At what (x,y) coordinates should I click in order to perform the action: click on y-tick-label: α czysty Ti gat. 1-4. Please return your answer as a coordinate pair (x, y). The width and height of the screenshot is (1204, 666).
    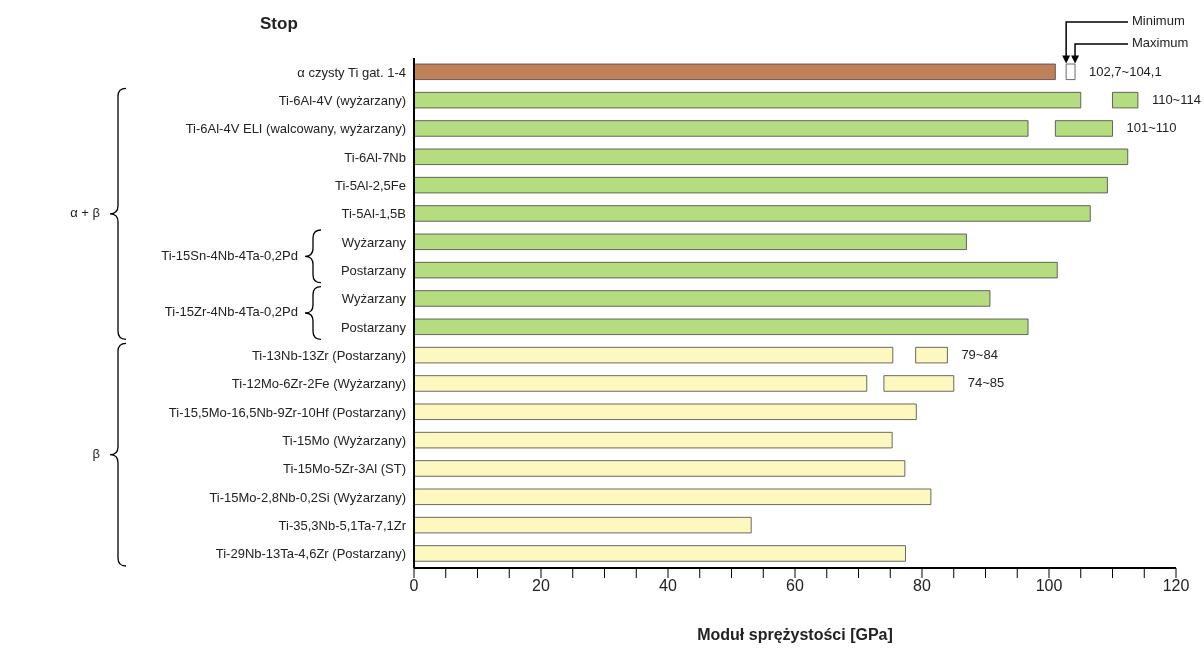
    Looking at the image, I should click on (351, 72).